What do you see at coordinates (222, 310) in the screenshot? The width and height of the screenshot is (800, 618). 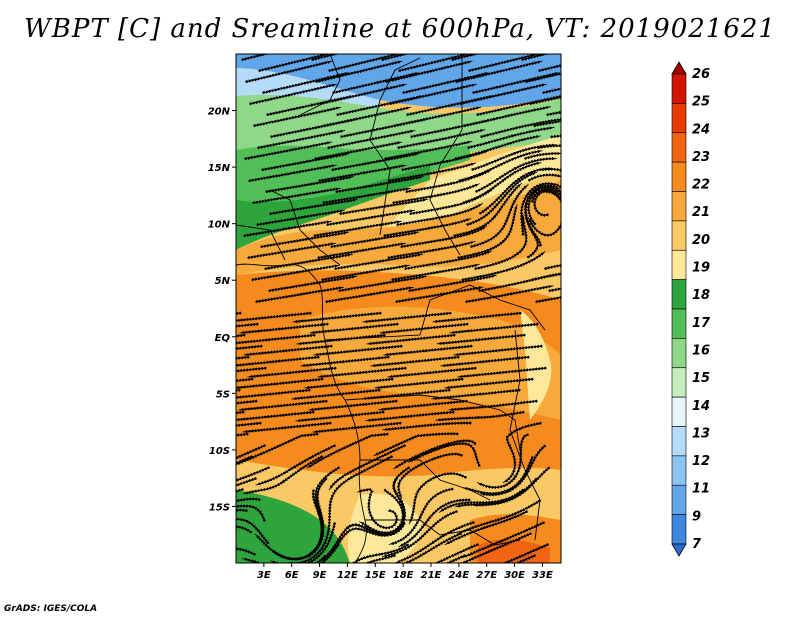 I see `latitude-axis: 20N 15N 10N 5N EQ 5S 10S 15S` at bounding box center [222, 310].